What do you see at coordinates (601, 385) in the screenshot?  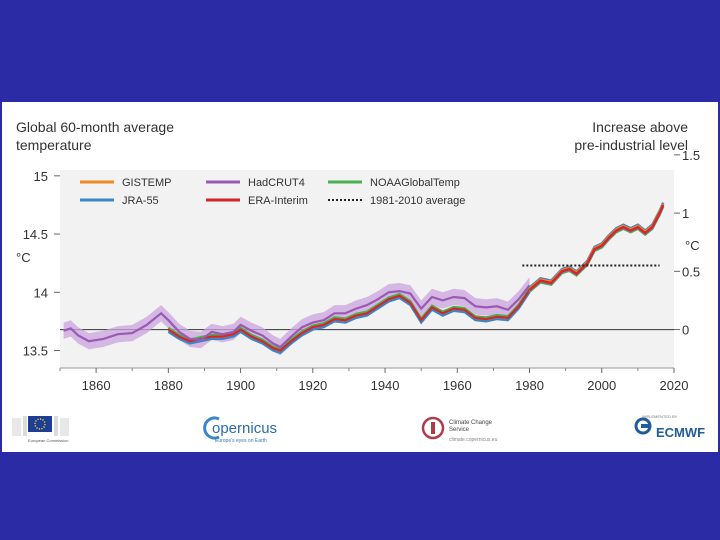 I see `x-tick-label: 2000` at bounding box center [601, 385].